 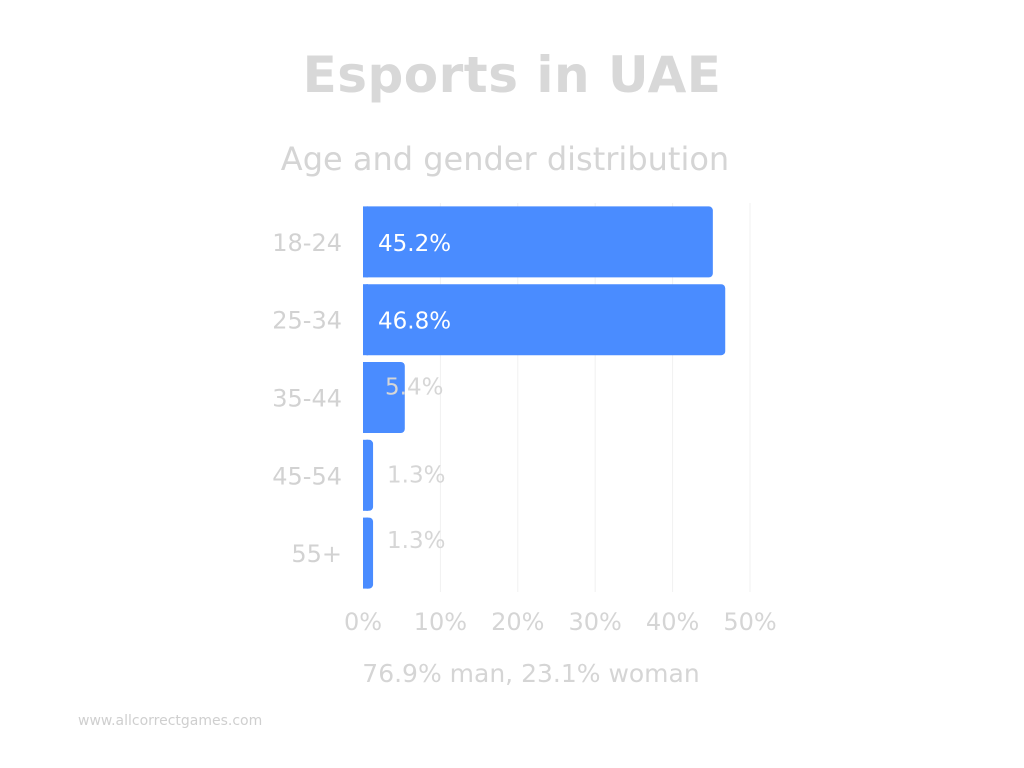 I want to click on category-label: 55+, so click(x=316, y=554).